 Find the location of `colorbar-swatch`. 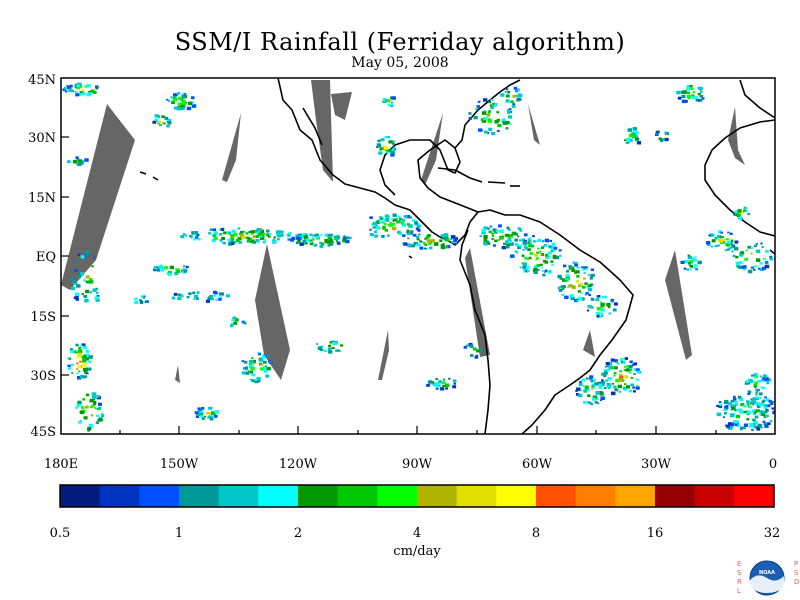

colorbar-swatch is located at coordinates (238, 496).